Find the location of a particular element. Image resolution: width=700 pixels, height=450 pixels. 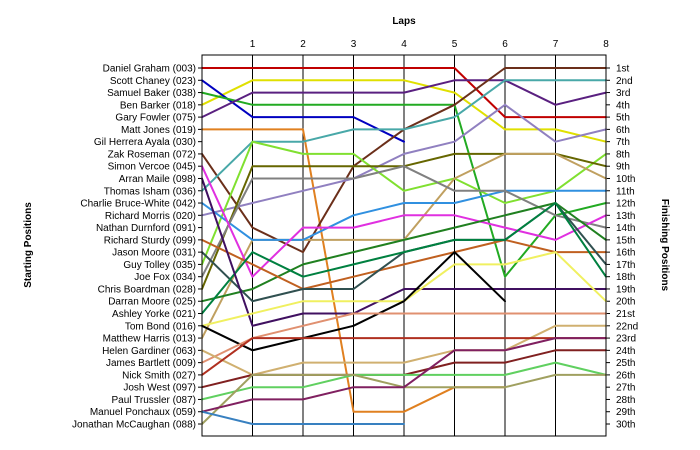

starting-position-label: Chris Boardman (028) is located at coordinates (147, 289).